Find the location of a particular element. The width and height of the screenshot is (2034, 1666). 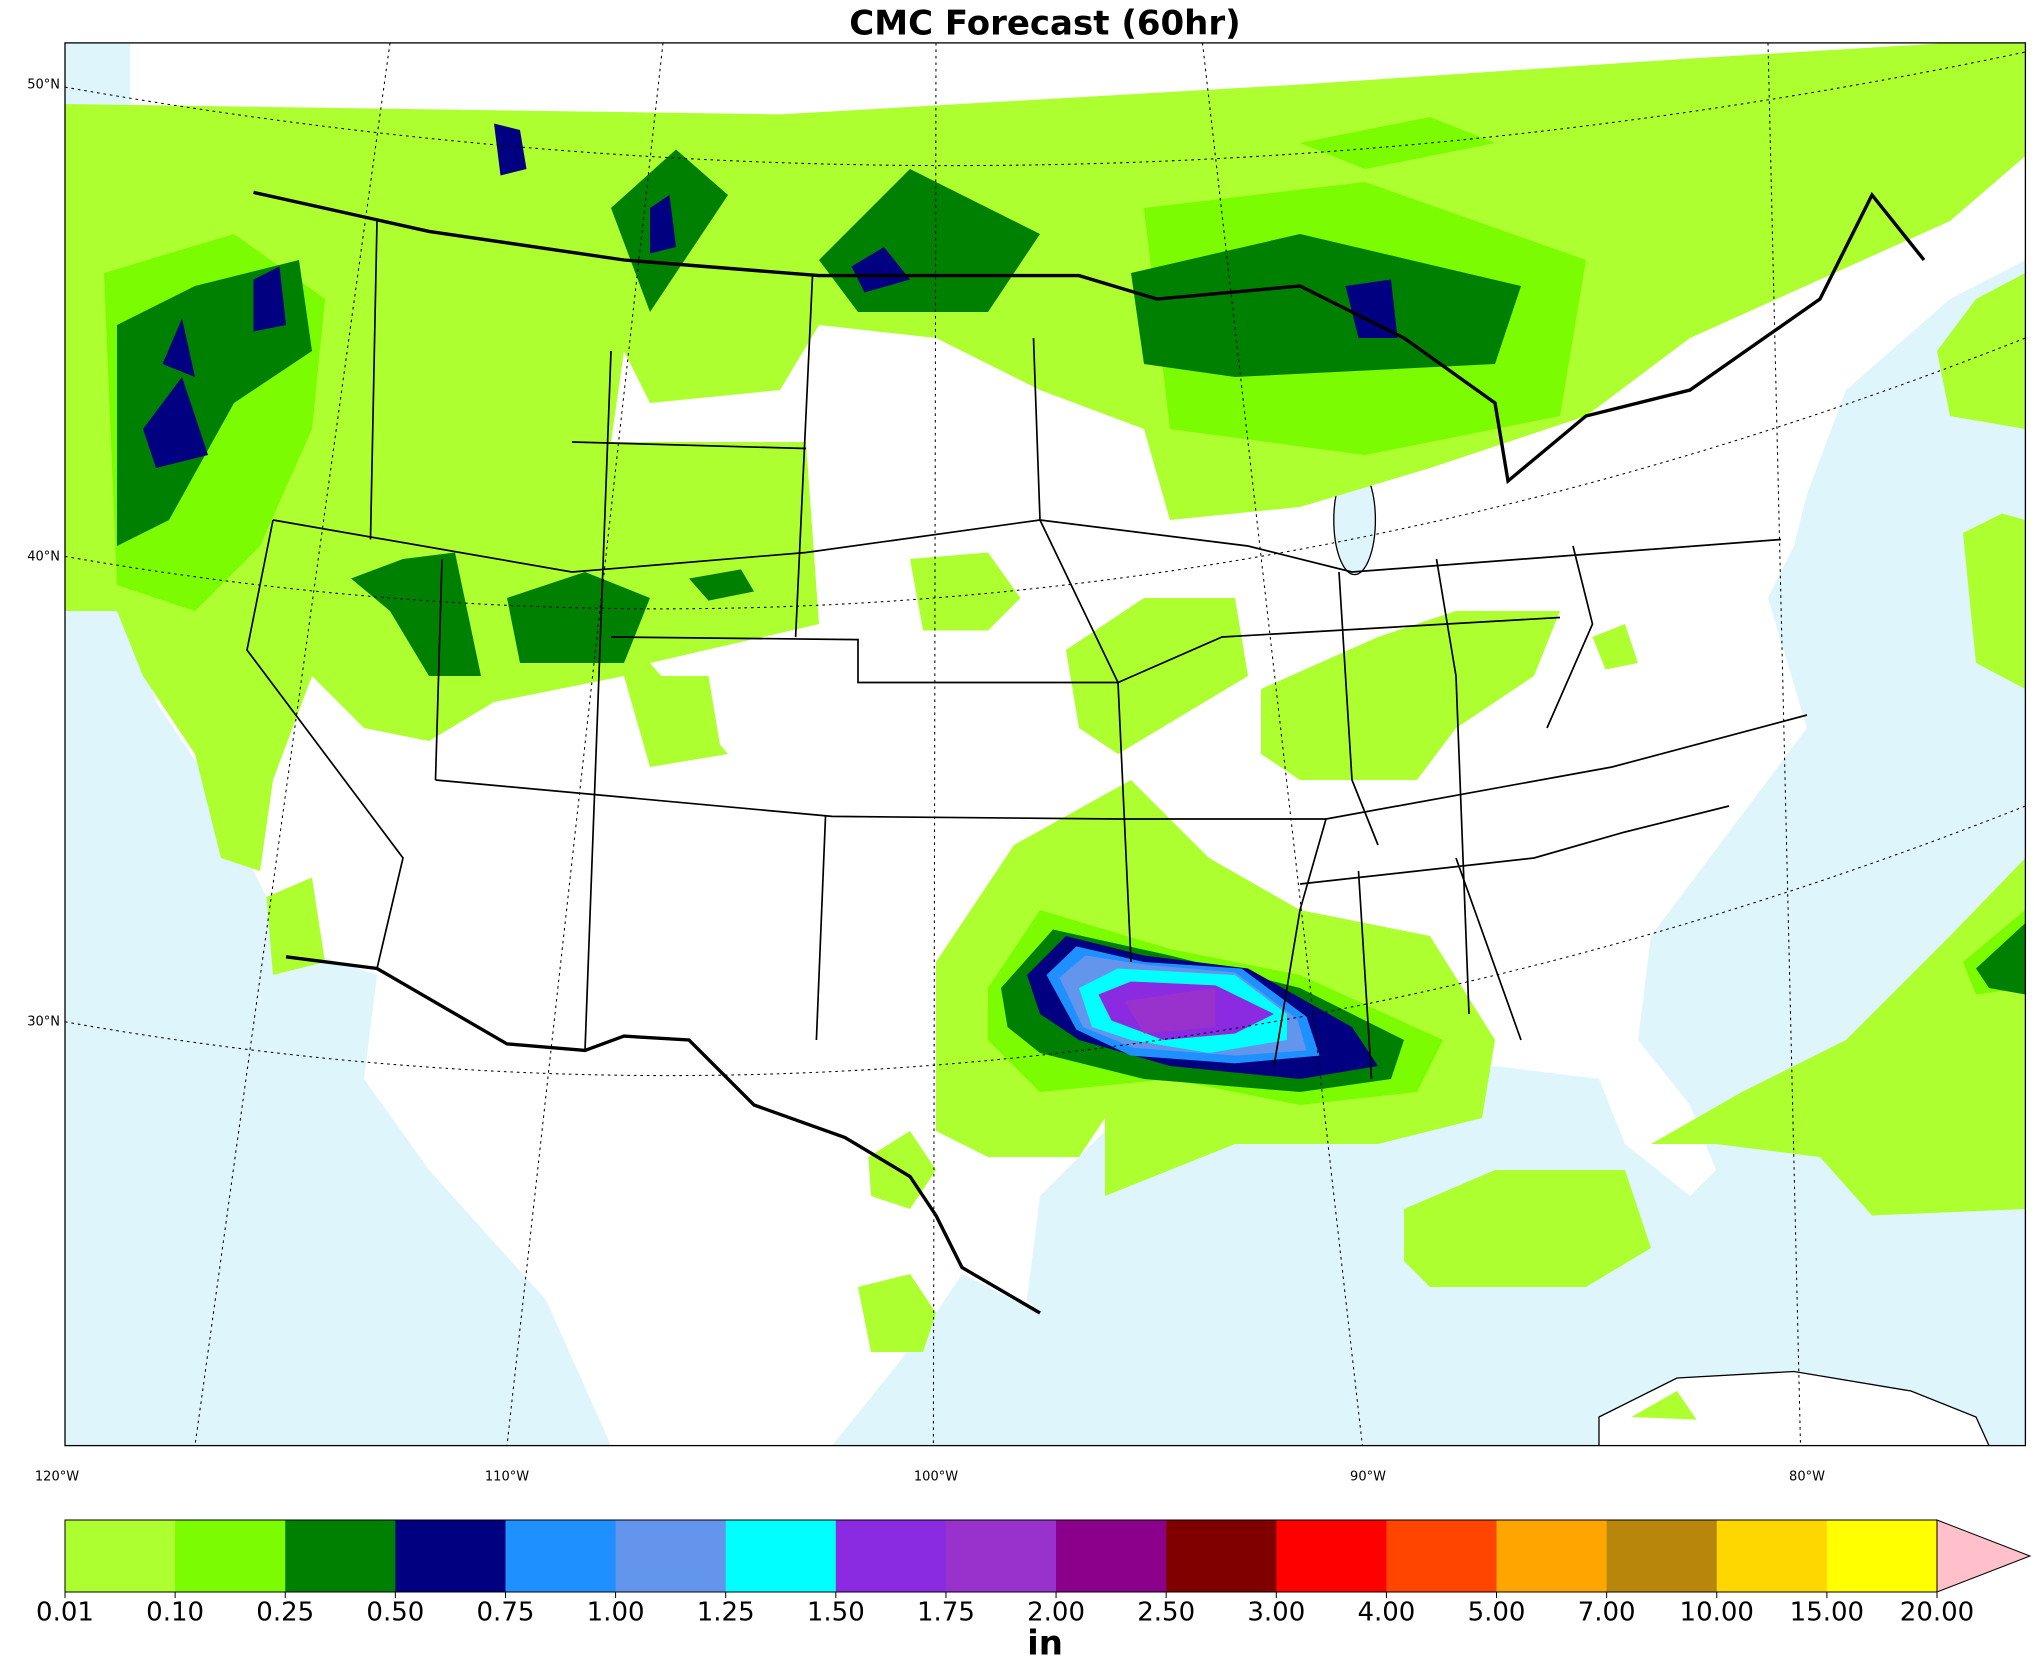

lat-label: 40°N is located at coordinates (43, 557).